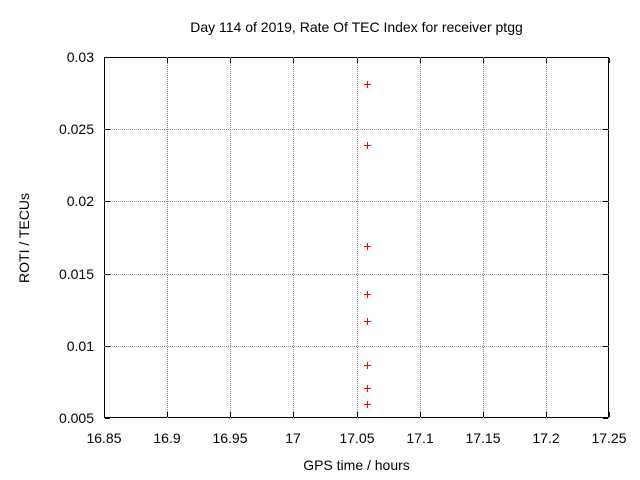 Image resolution: width=640 pixels, height=480 pixels. Describe the element at coordinates (76, 274) in the screenshot. I see `y-tick-label: 0.015` at that location.